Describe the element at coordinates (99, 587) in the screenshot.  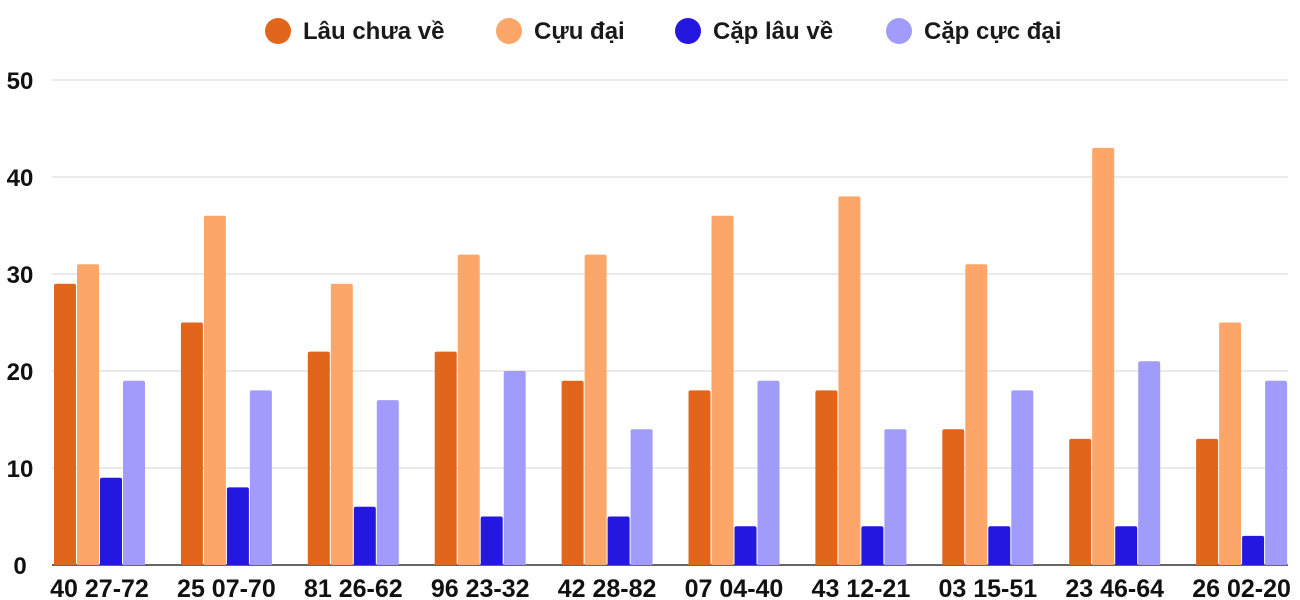
I see `x-tick-label-1: 40 27-72` at that location.